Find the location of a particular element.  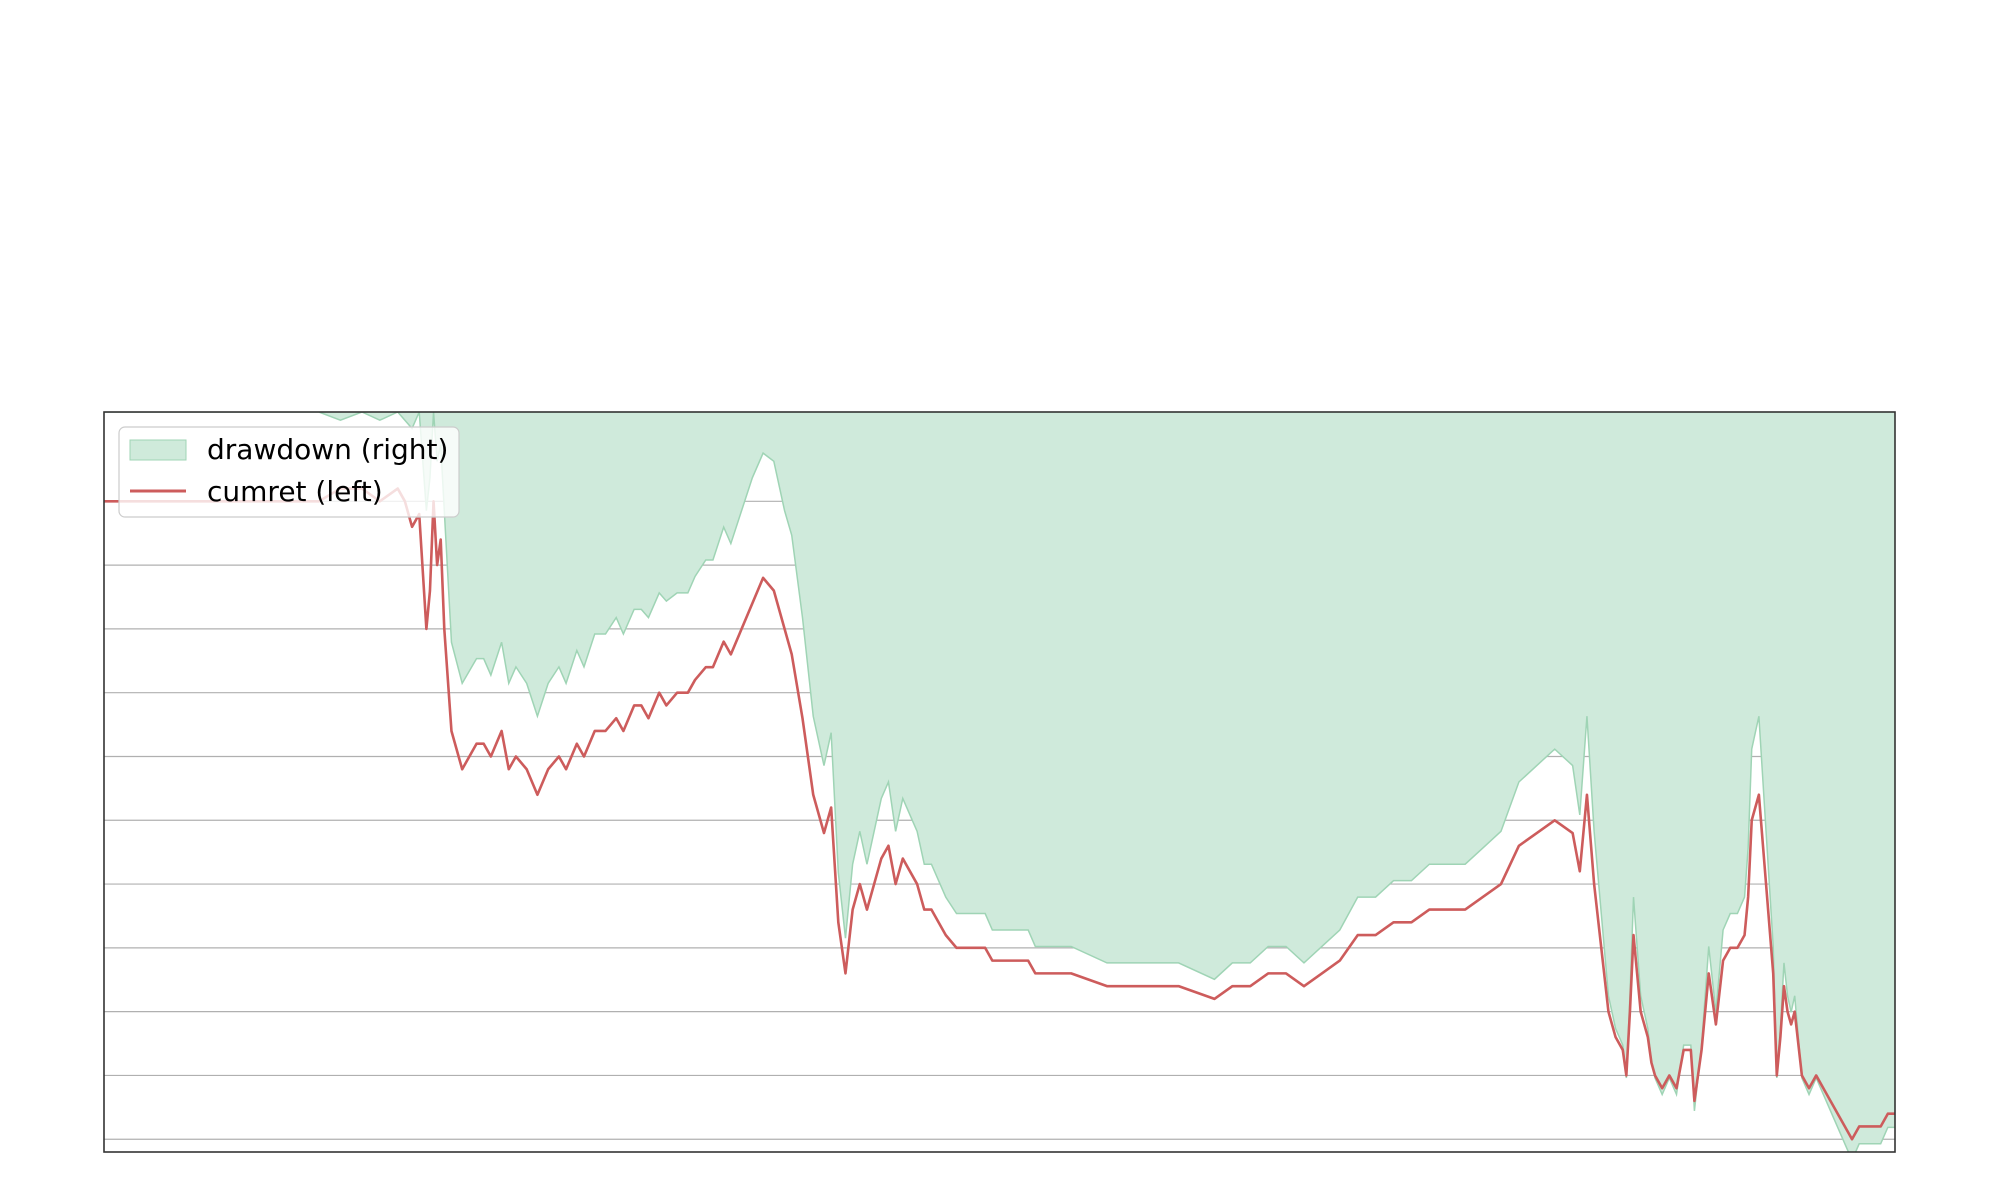

legend: drawdown (right) cumret (left) is located at coordinates (289, 472).